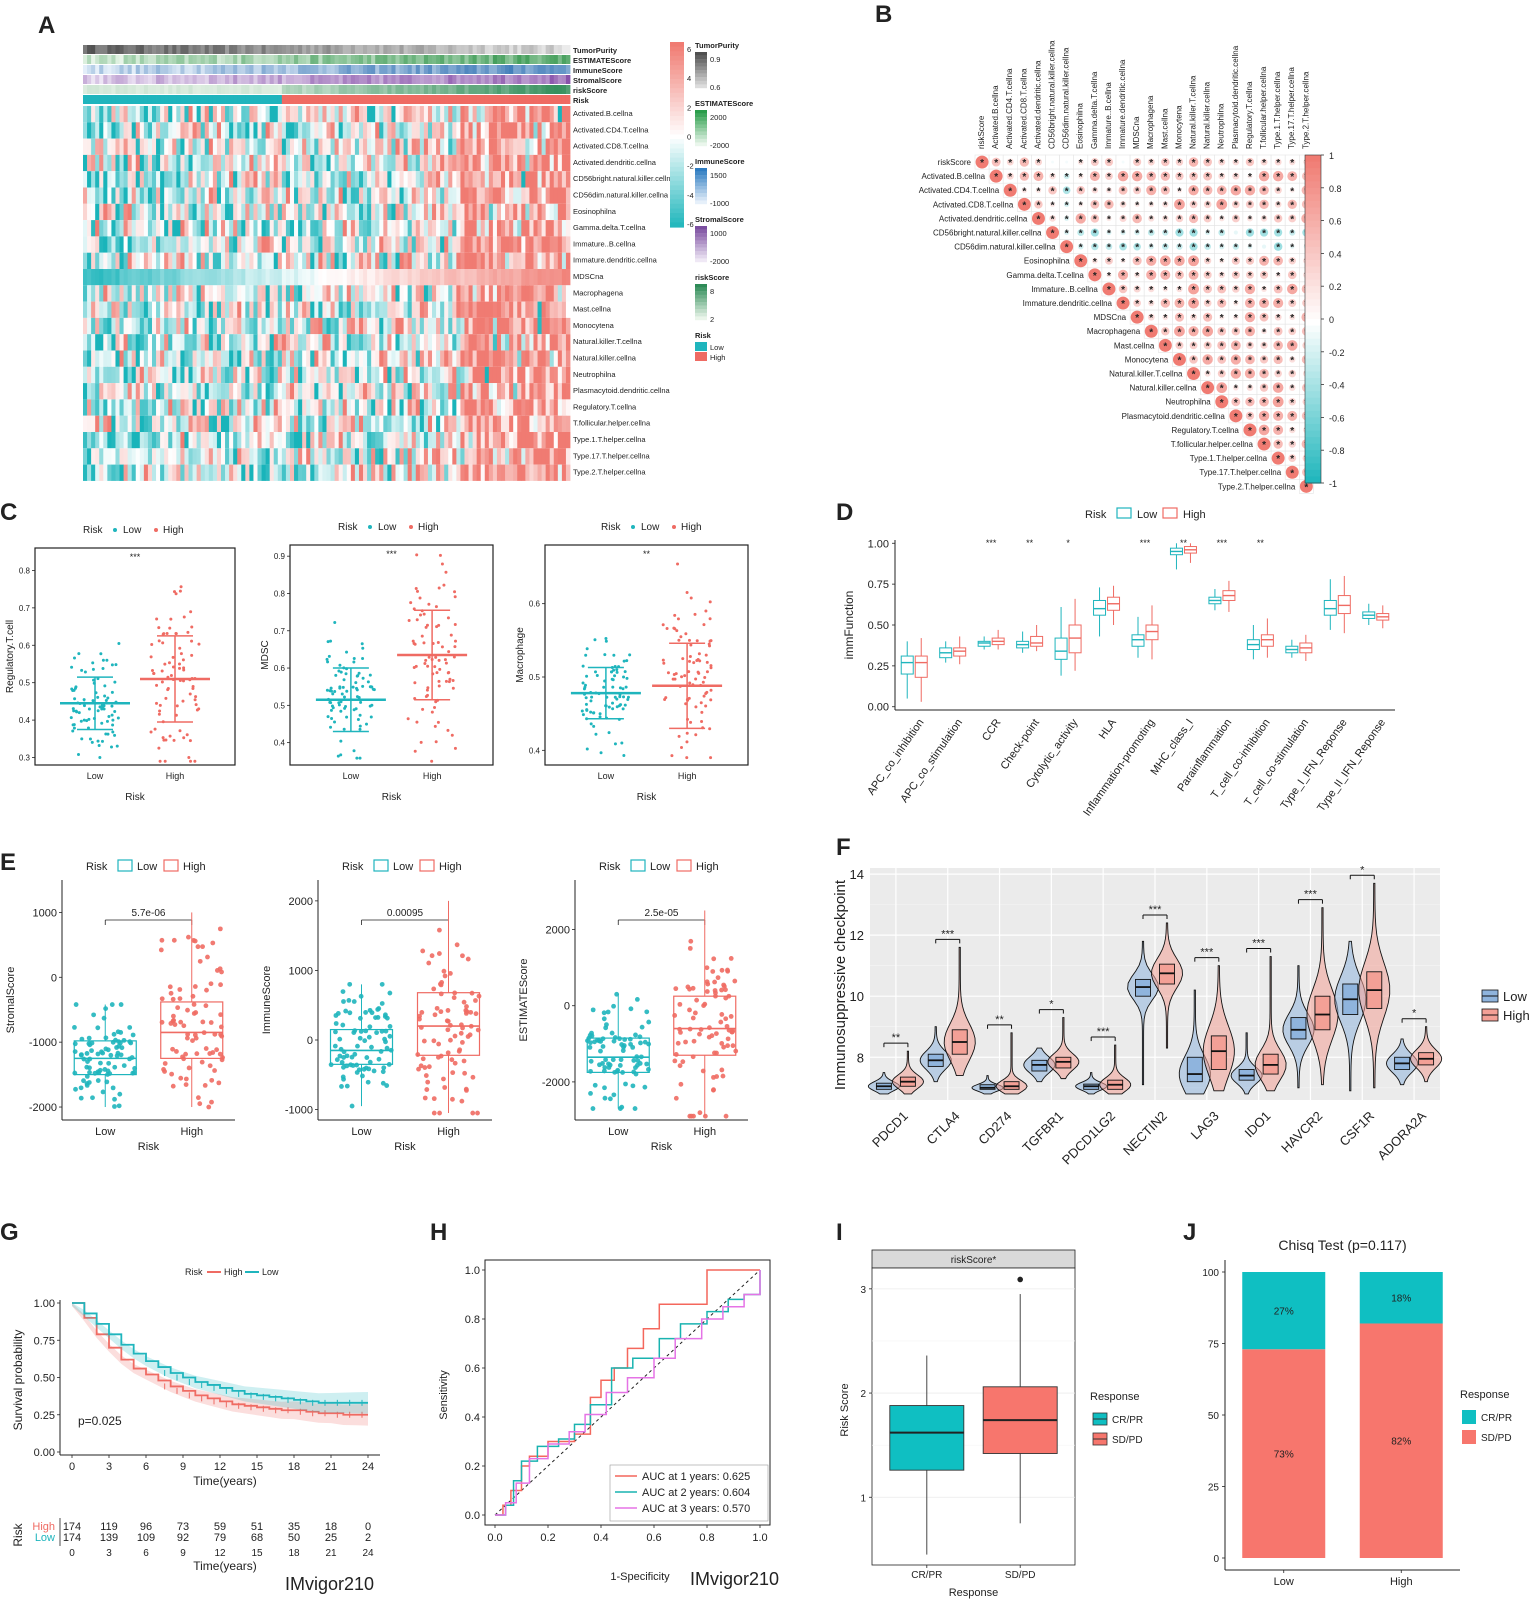 Image resolution: width=1535 pixels, height=1600 pixels. I want to click on corr-scale-segment, so click(1313, 270).